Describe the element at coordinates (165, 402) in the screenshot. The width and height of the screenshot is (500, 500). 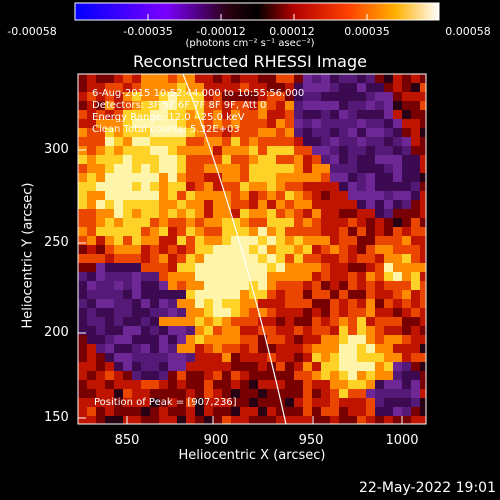
I see `peak-position-text: Position of Peak = [907,236]` at that location.